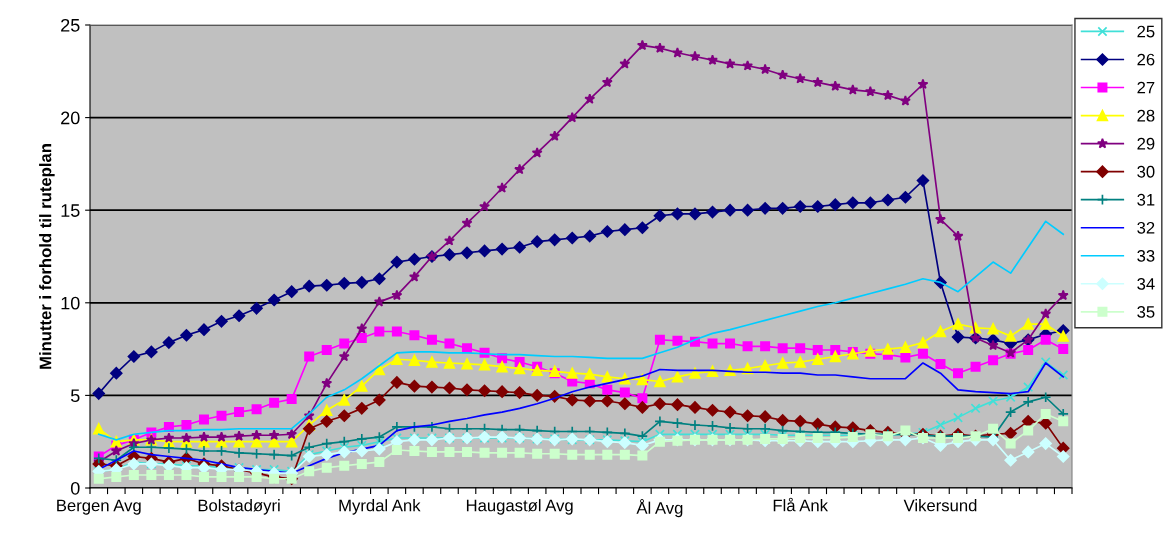 The image size is (1175, 560). Describe the element at coordinates (75, 396) in the screenshot. I see `y-tick-label: 5` at that location.